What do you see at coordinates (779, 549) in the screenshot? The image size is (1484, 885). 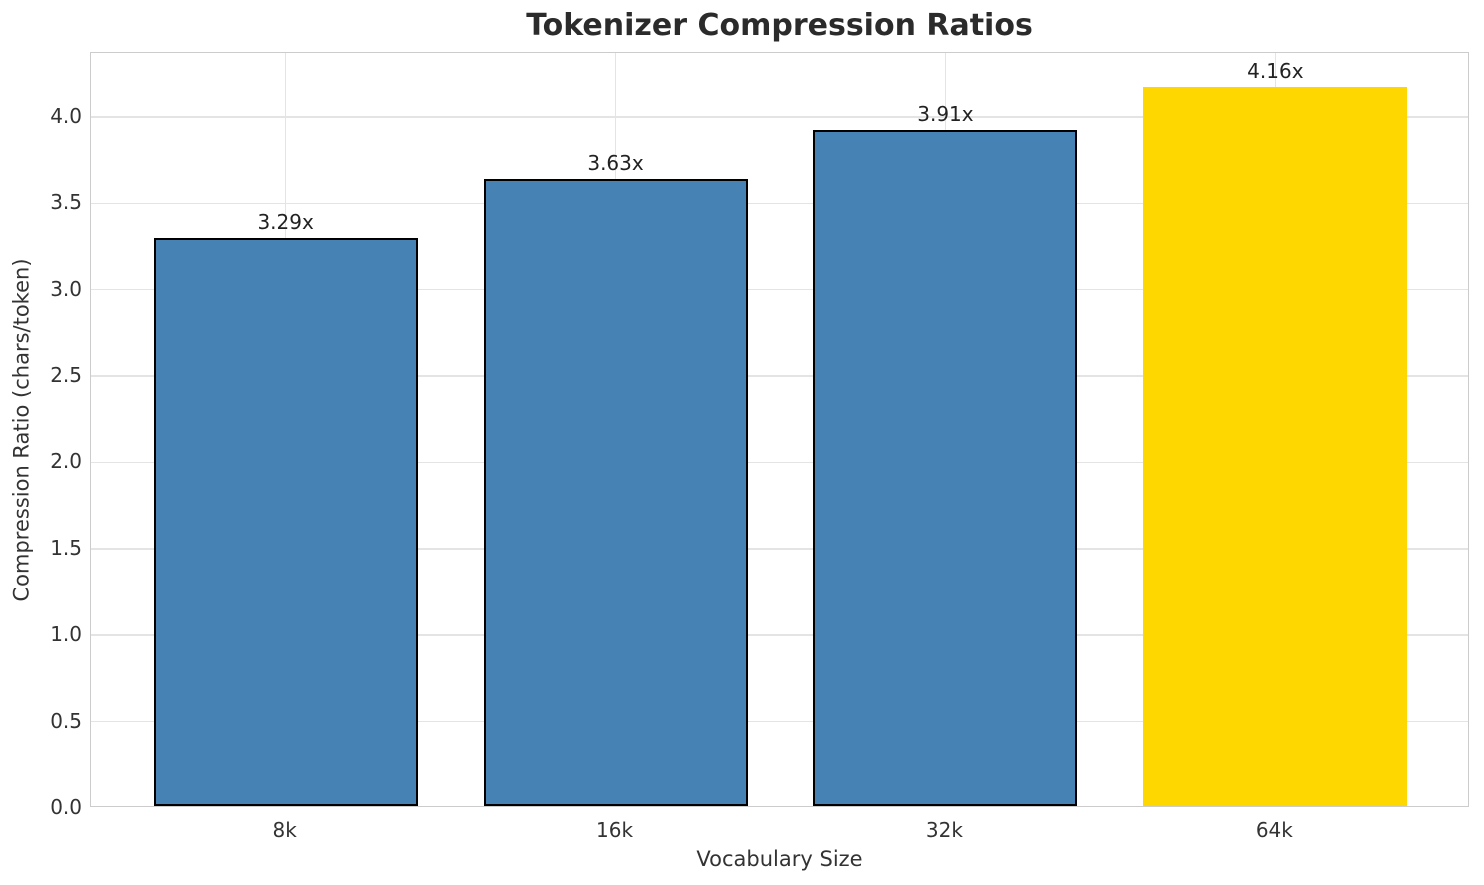 I see `h-gridline-1.5` at bounding box center [779, 549].